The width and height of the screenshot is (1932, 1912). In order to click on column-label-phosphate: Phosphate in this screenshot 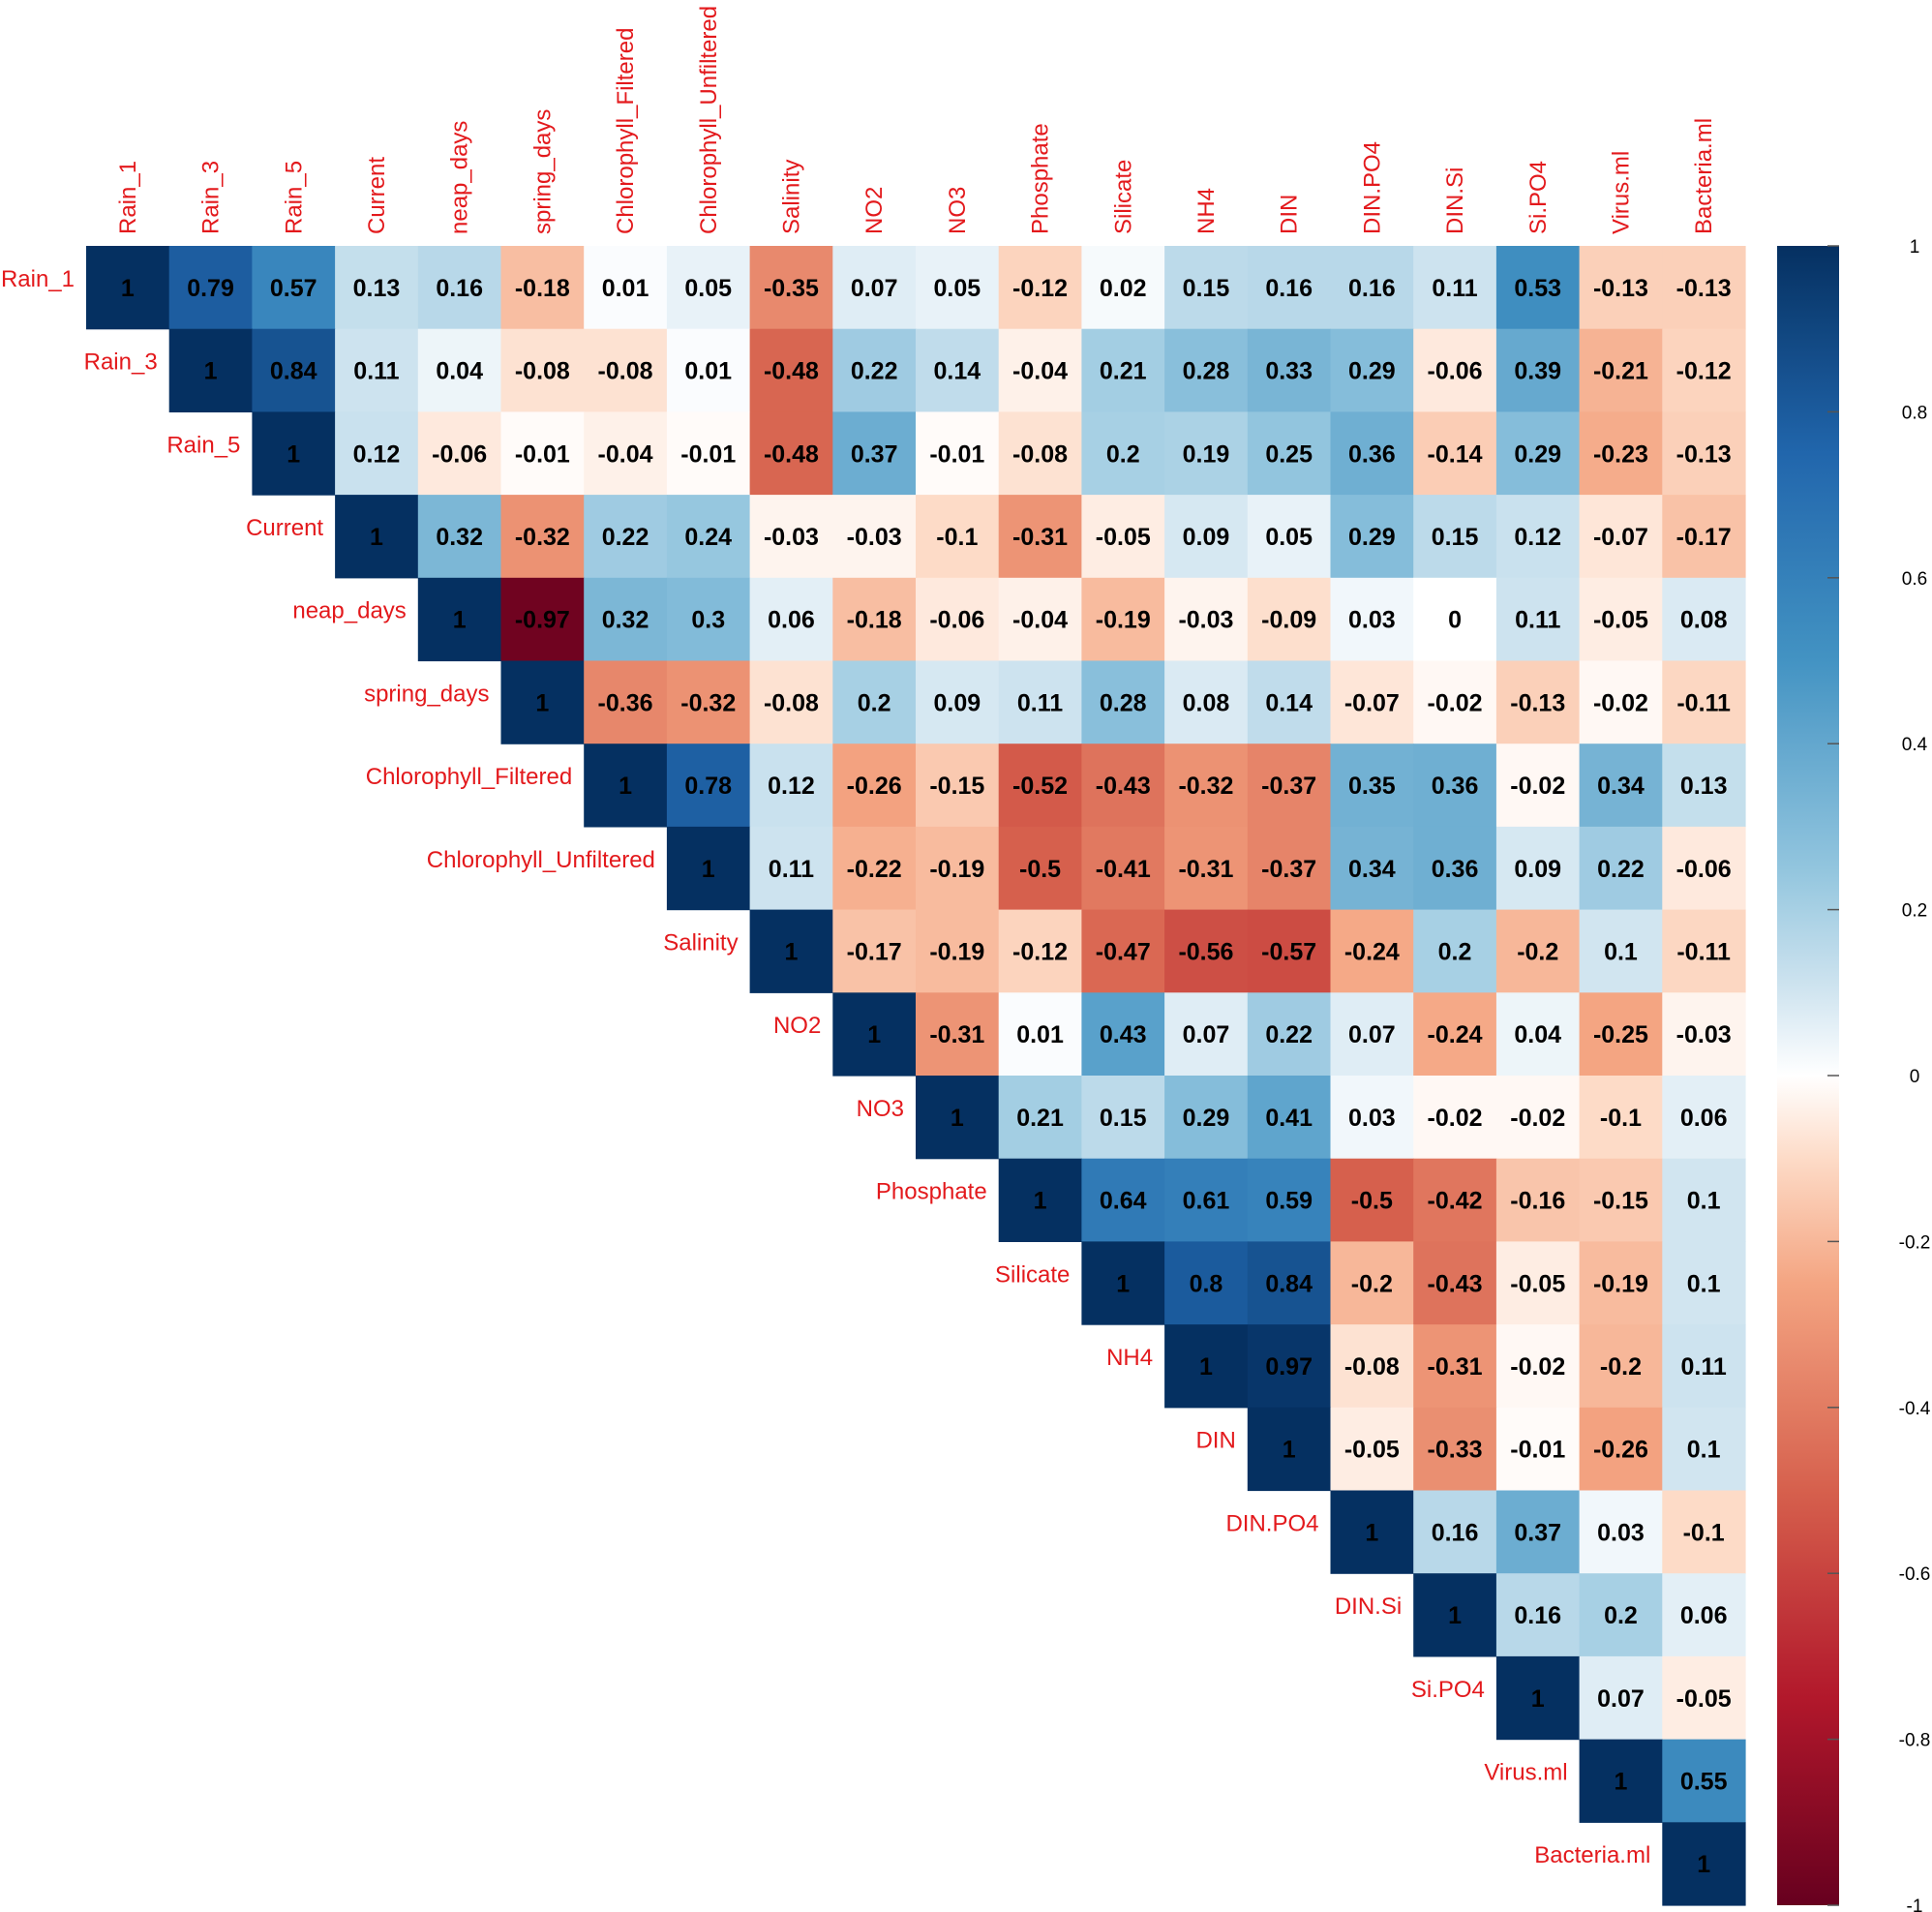, I will do `click(1041, 179)`.